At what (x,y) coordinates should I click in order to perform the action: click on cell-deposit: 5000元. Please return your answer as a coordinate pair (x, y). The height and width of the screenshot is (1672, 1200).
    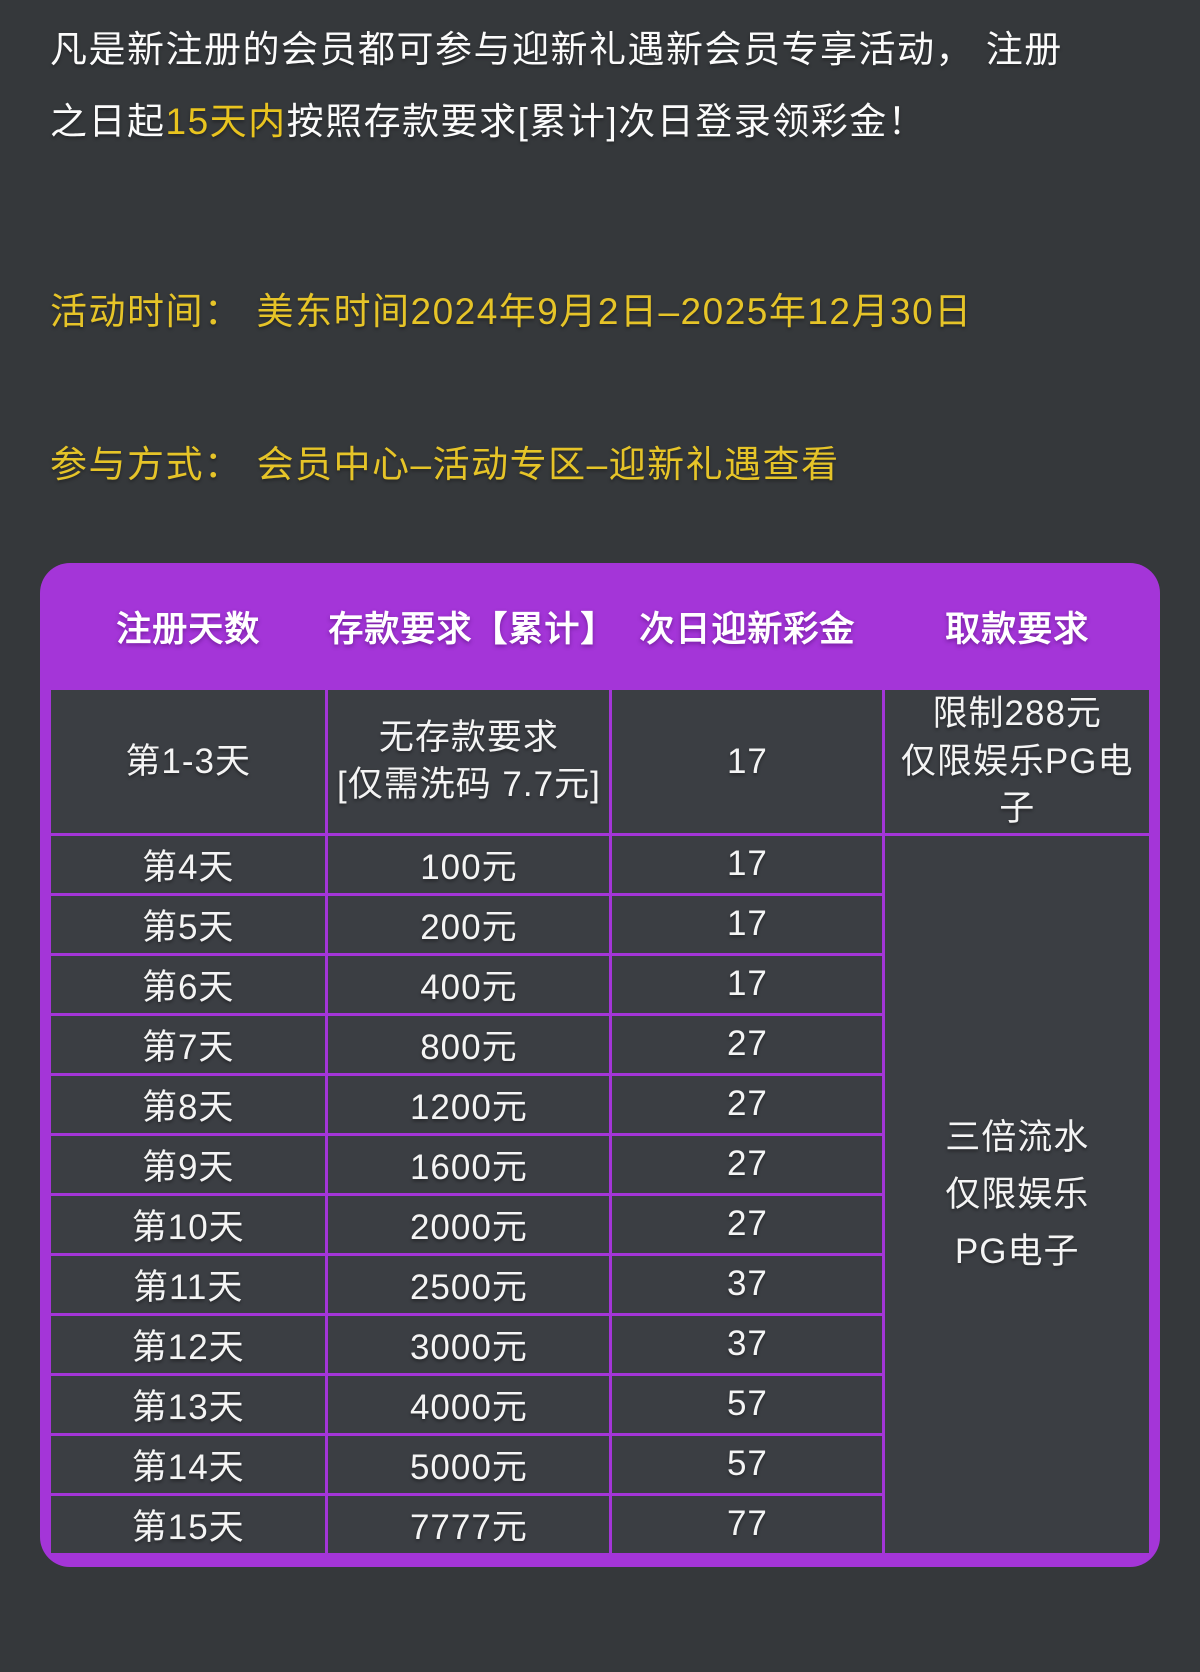
    Looking at the image, I should click on (469, 1464).